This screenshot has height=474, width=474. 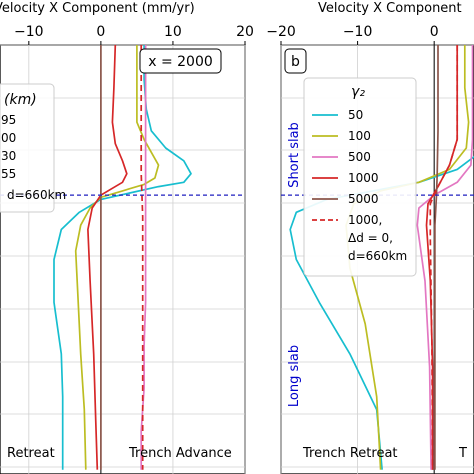 I want to click on panel-a-legend-frame, so click(x=27, y=148).